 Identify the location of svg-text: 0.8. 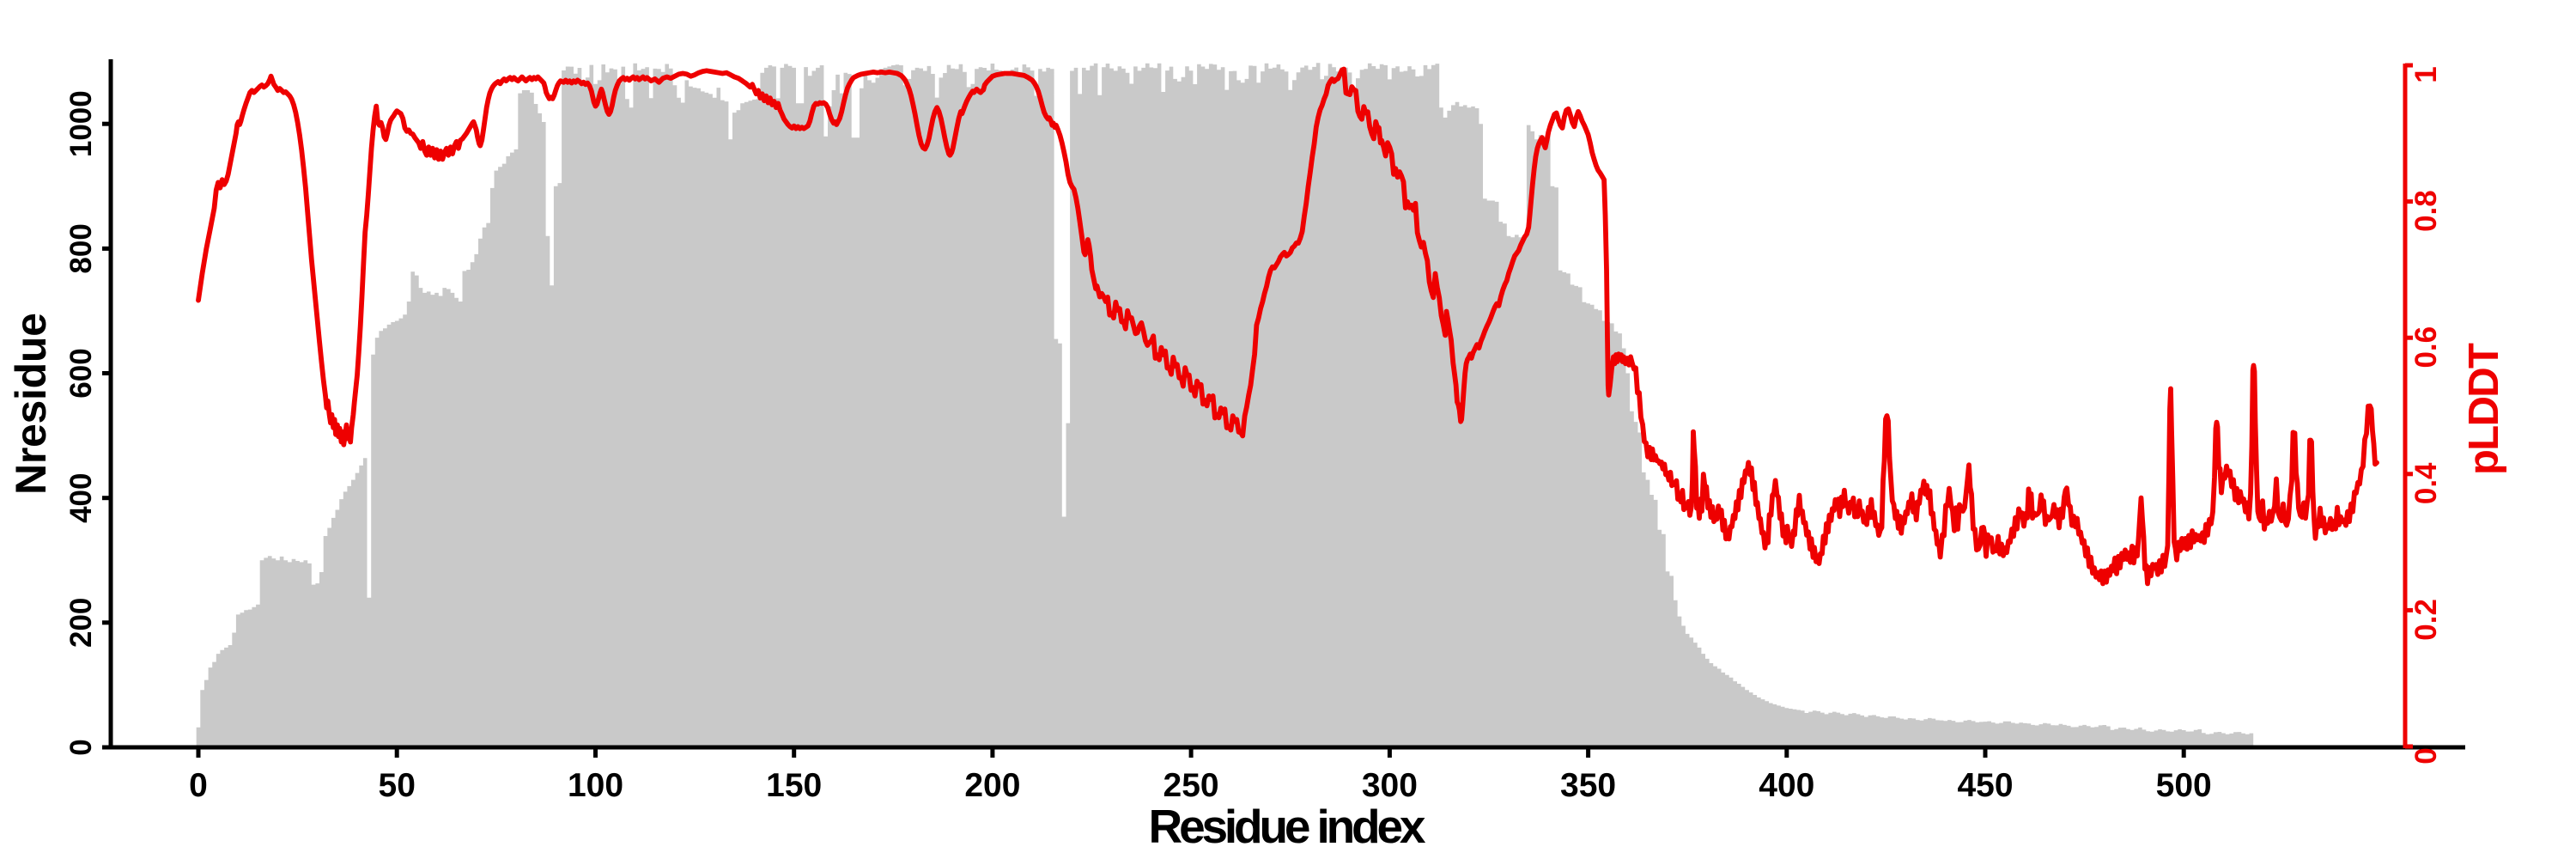
(2426, 211).